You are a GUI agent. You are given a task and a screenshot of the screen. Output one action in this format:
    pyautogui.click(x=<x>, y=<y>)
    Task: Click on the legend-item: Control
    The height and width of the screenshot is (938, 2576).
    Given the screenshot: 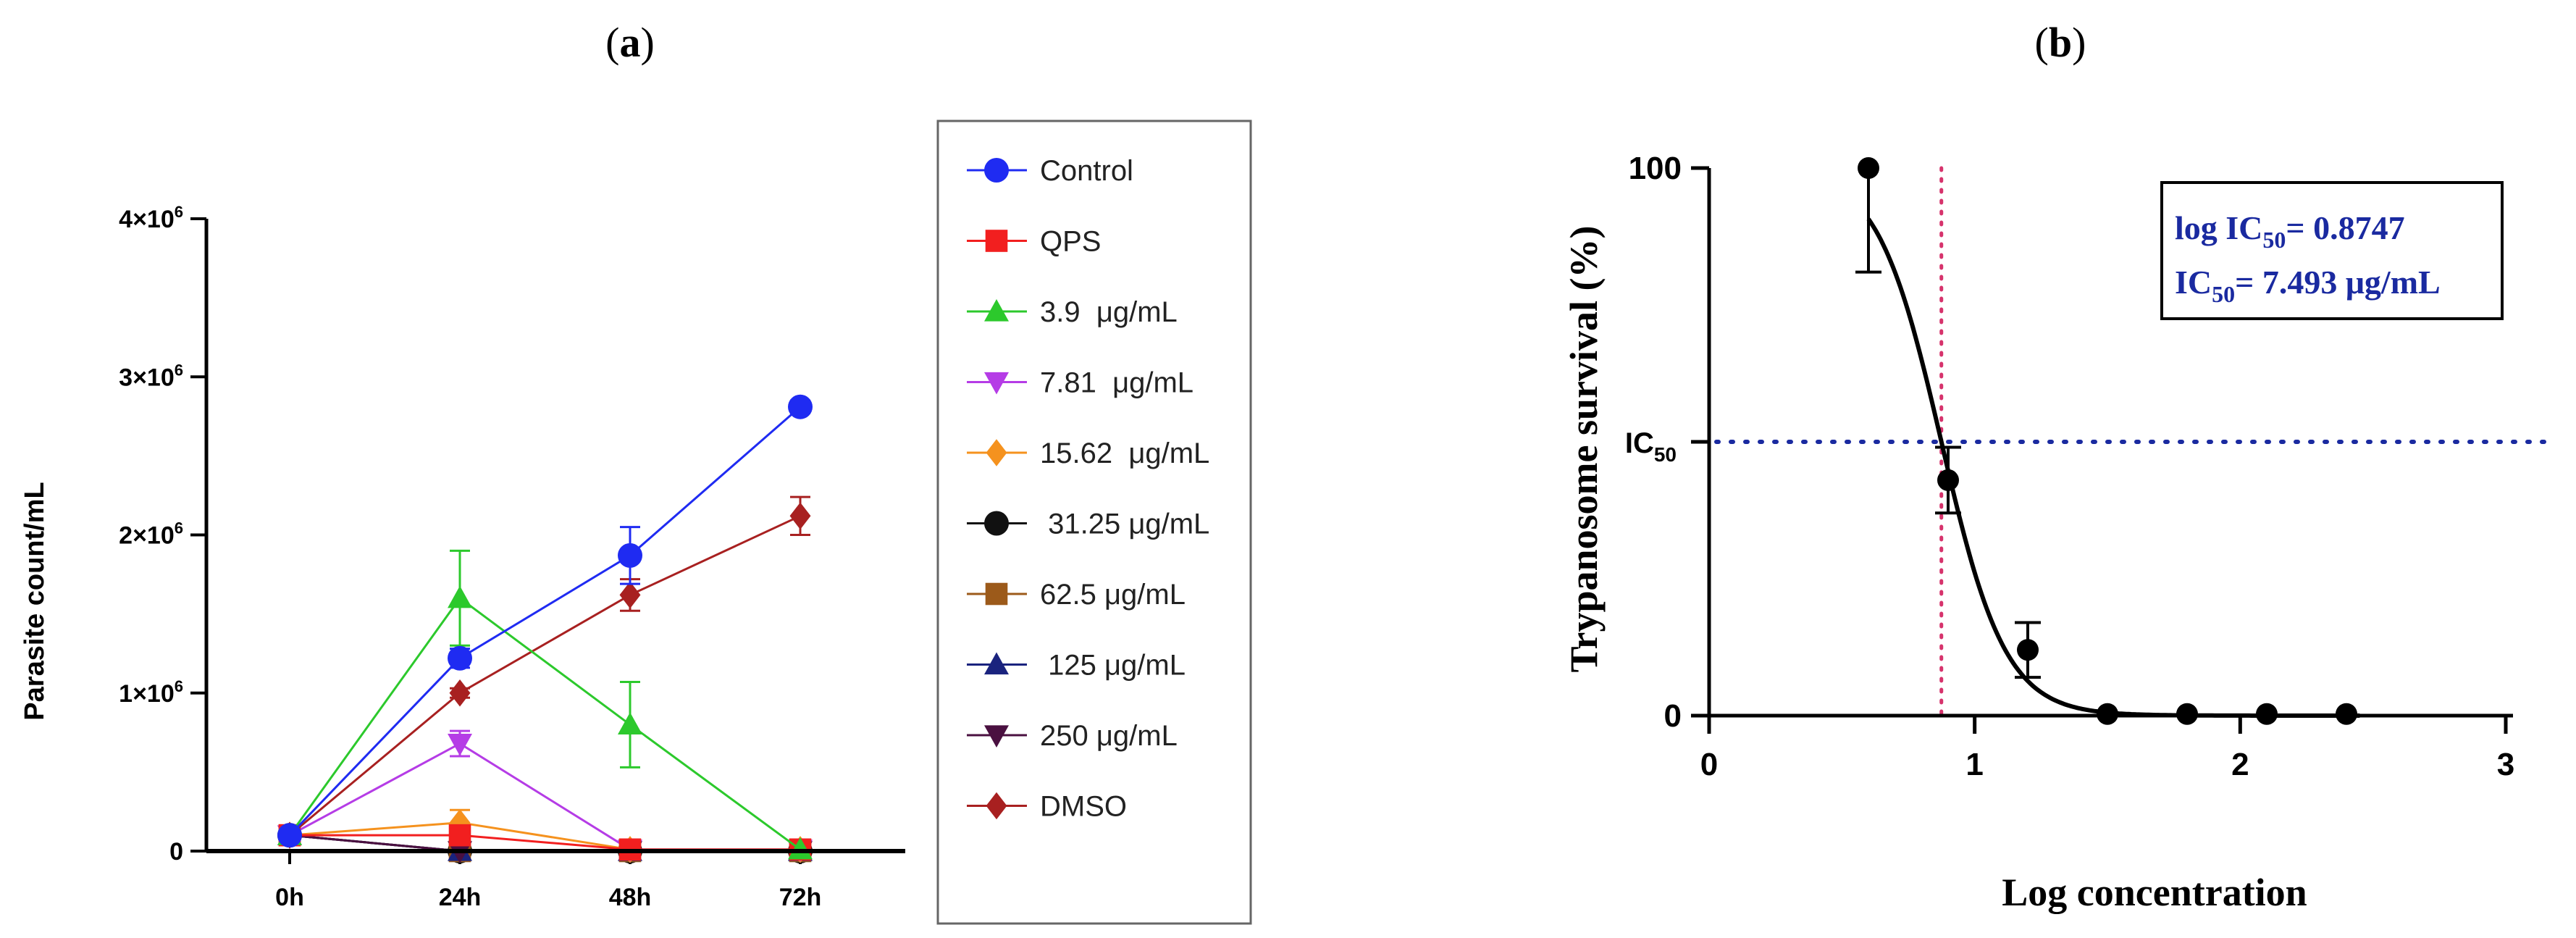 What is the action you would take?
    pyautogui.click(x=1050, y=171)
    